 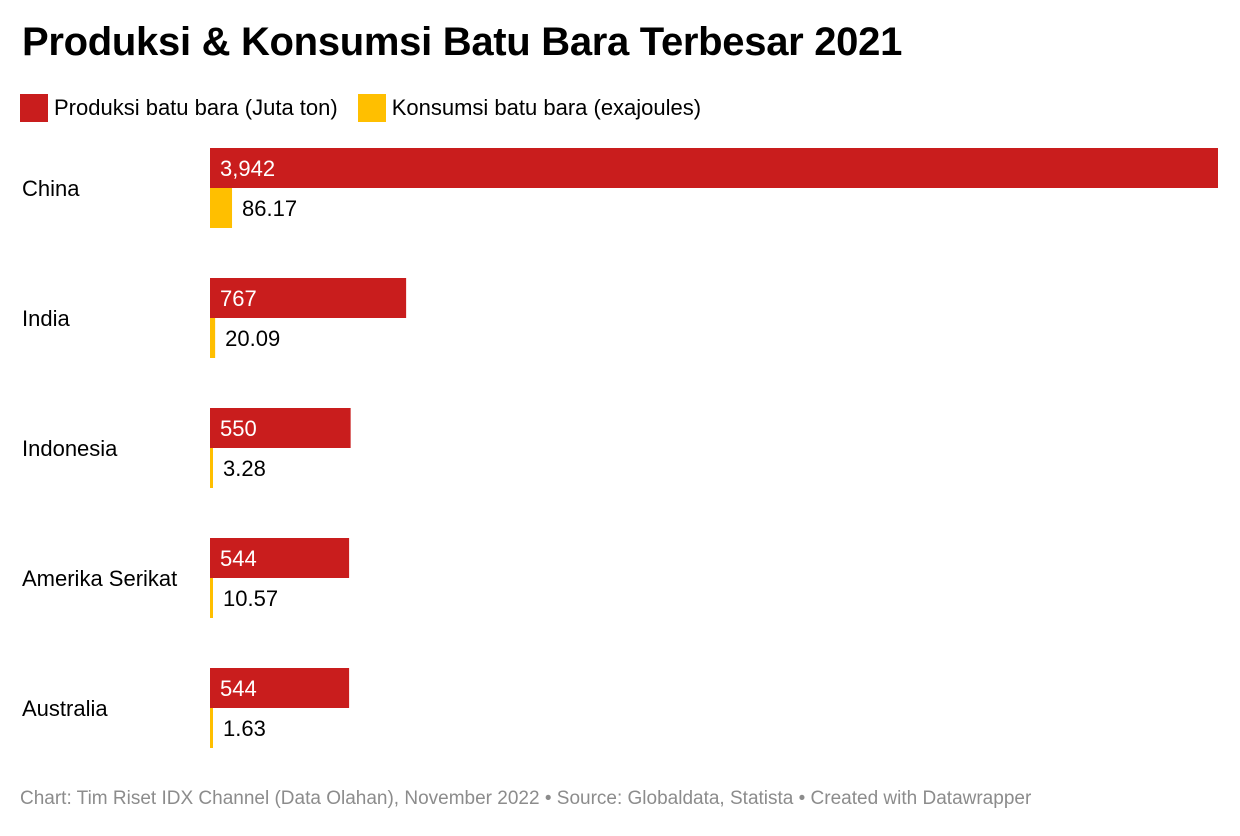 I want to click on data-label-production-india: 767, so click(x=238, y=298).